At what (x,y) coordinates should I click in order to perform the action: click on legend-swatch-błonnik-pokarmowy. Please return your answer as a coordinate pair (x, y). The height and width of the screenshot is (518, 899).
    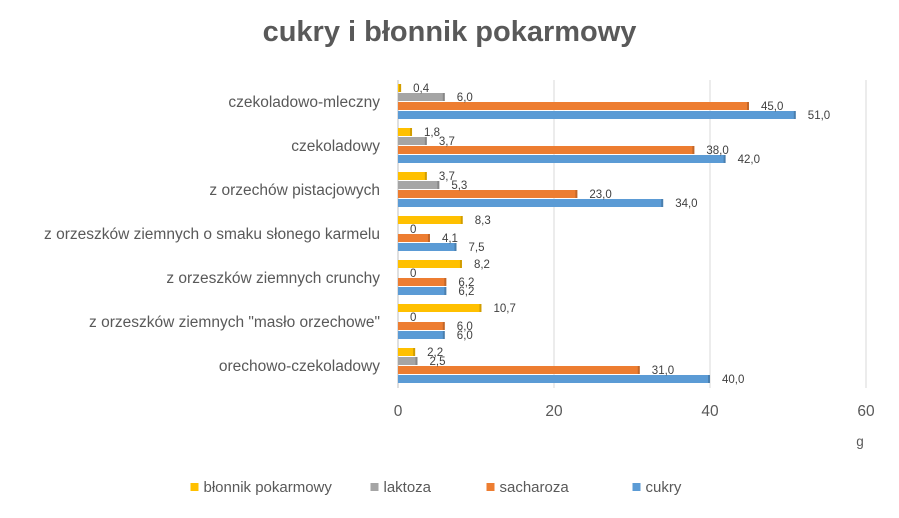
    Looking at the image, I should click on (194, 487).